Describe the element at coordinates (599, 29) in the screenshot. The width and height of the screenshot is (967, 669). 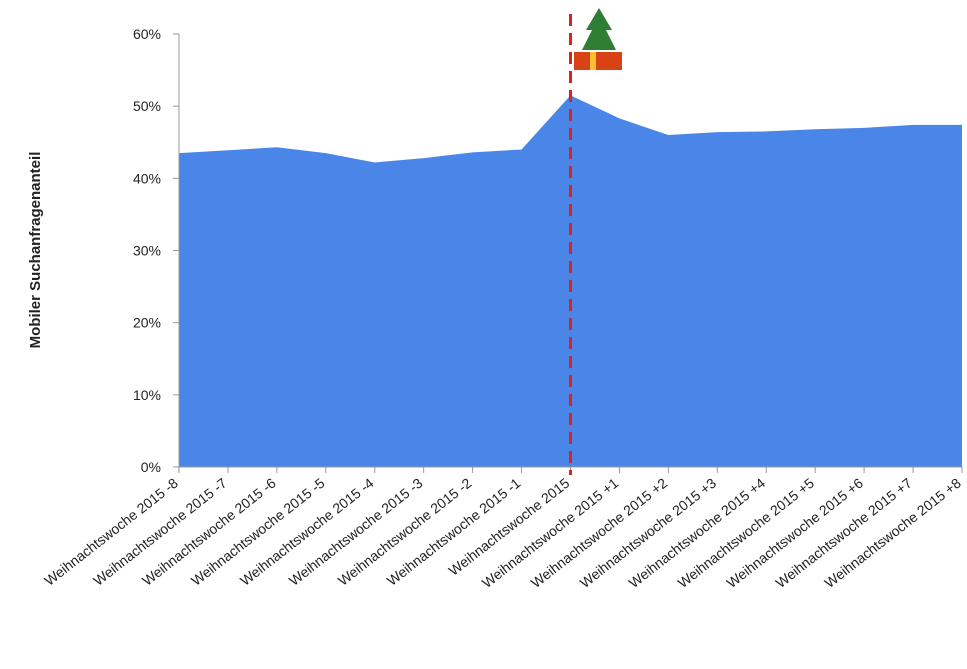
I see `tree-icon` at that location.